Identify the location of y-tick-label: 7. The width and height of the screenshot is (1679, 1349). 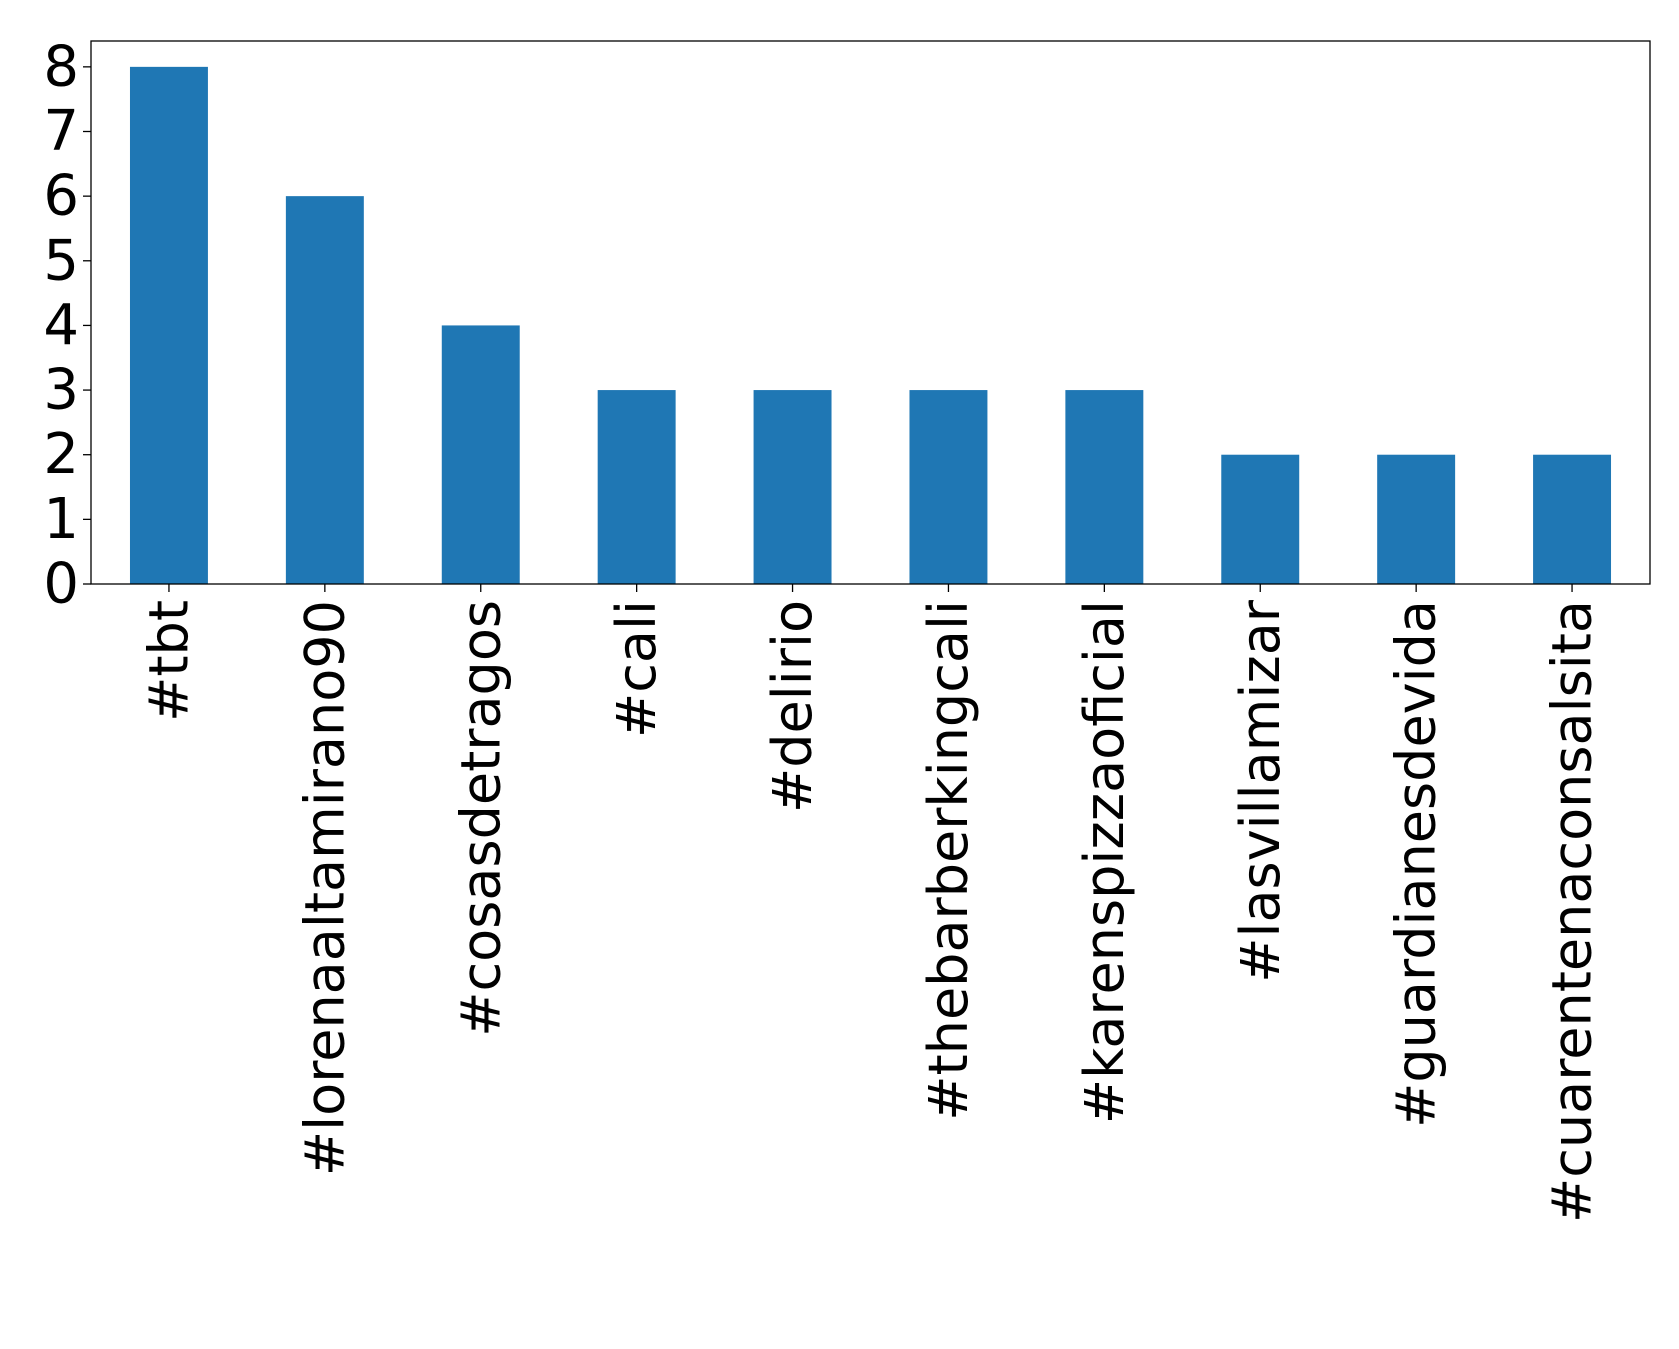
(61, 131).